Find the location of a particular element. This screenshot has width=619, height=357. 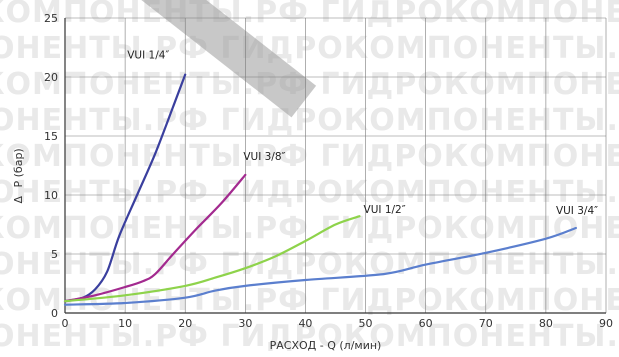

y-tick-label: 20 is located at coordinates (51, 77).